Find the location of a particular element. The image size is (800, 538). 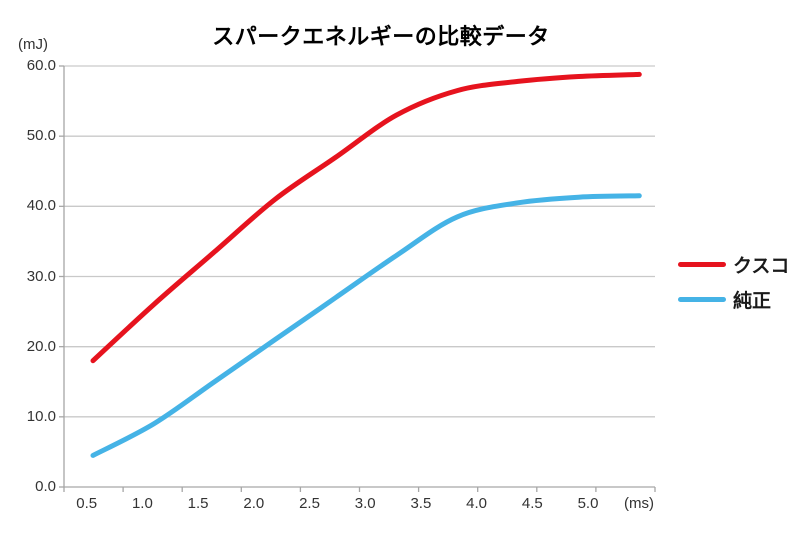

x-tick-label: 3.0 is located at coordinates (365, 503).